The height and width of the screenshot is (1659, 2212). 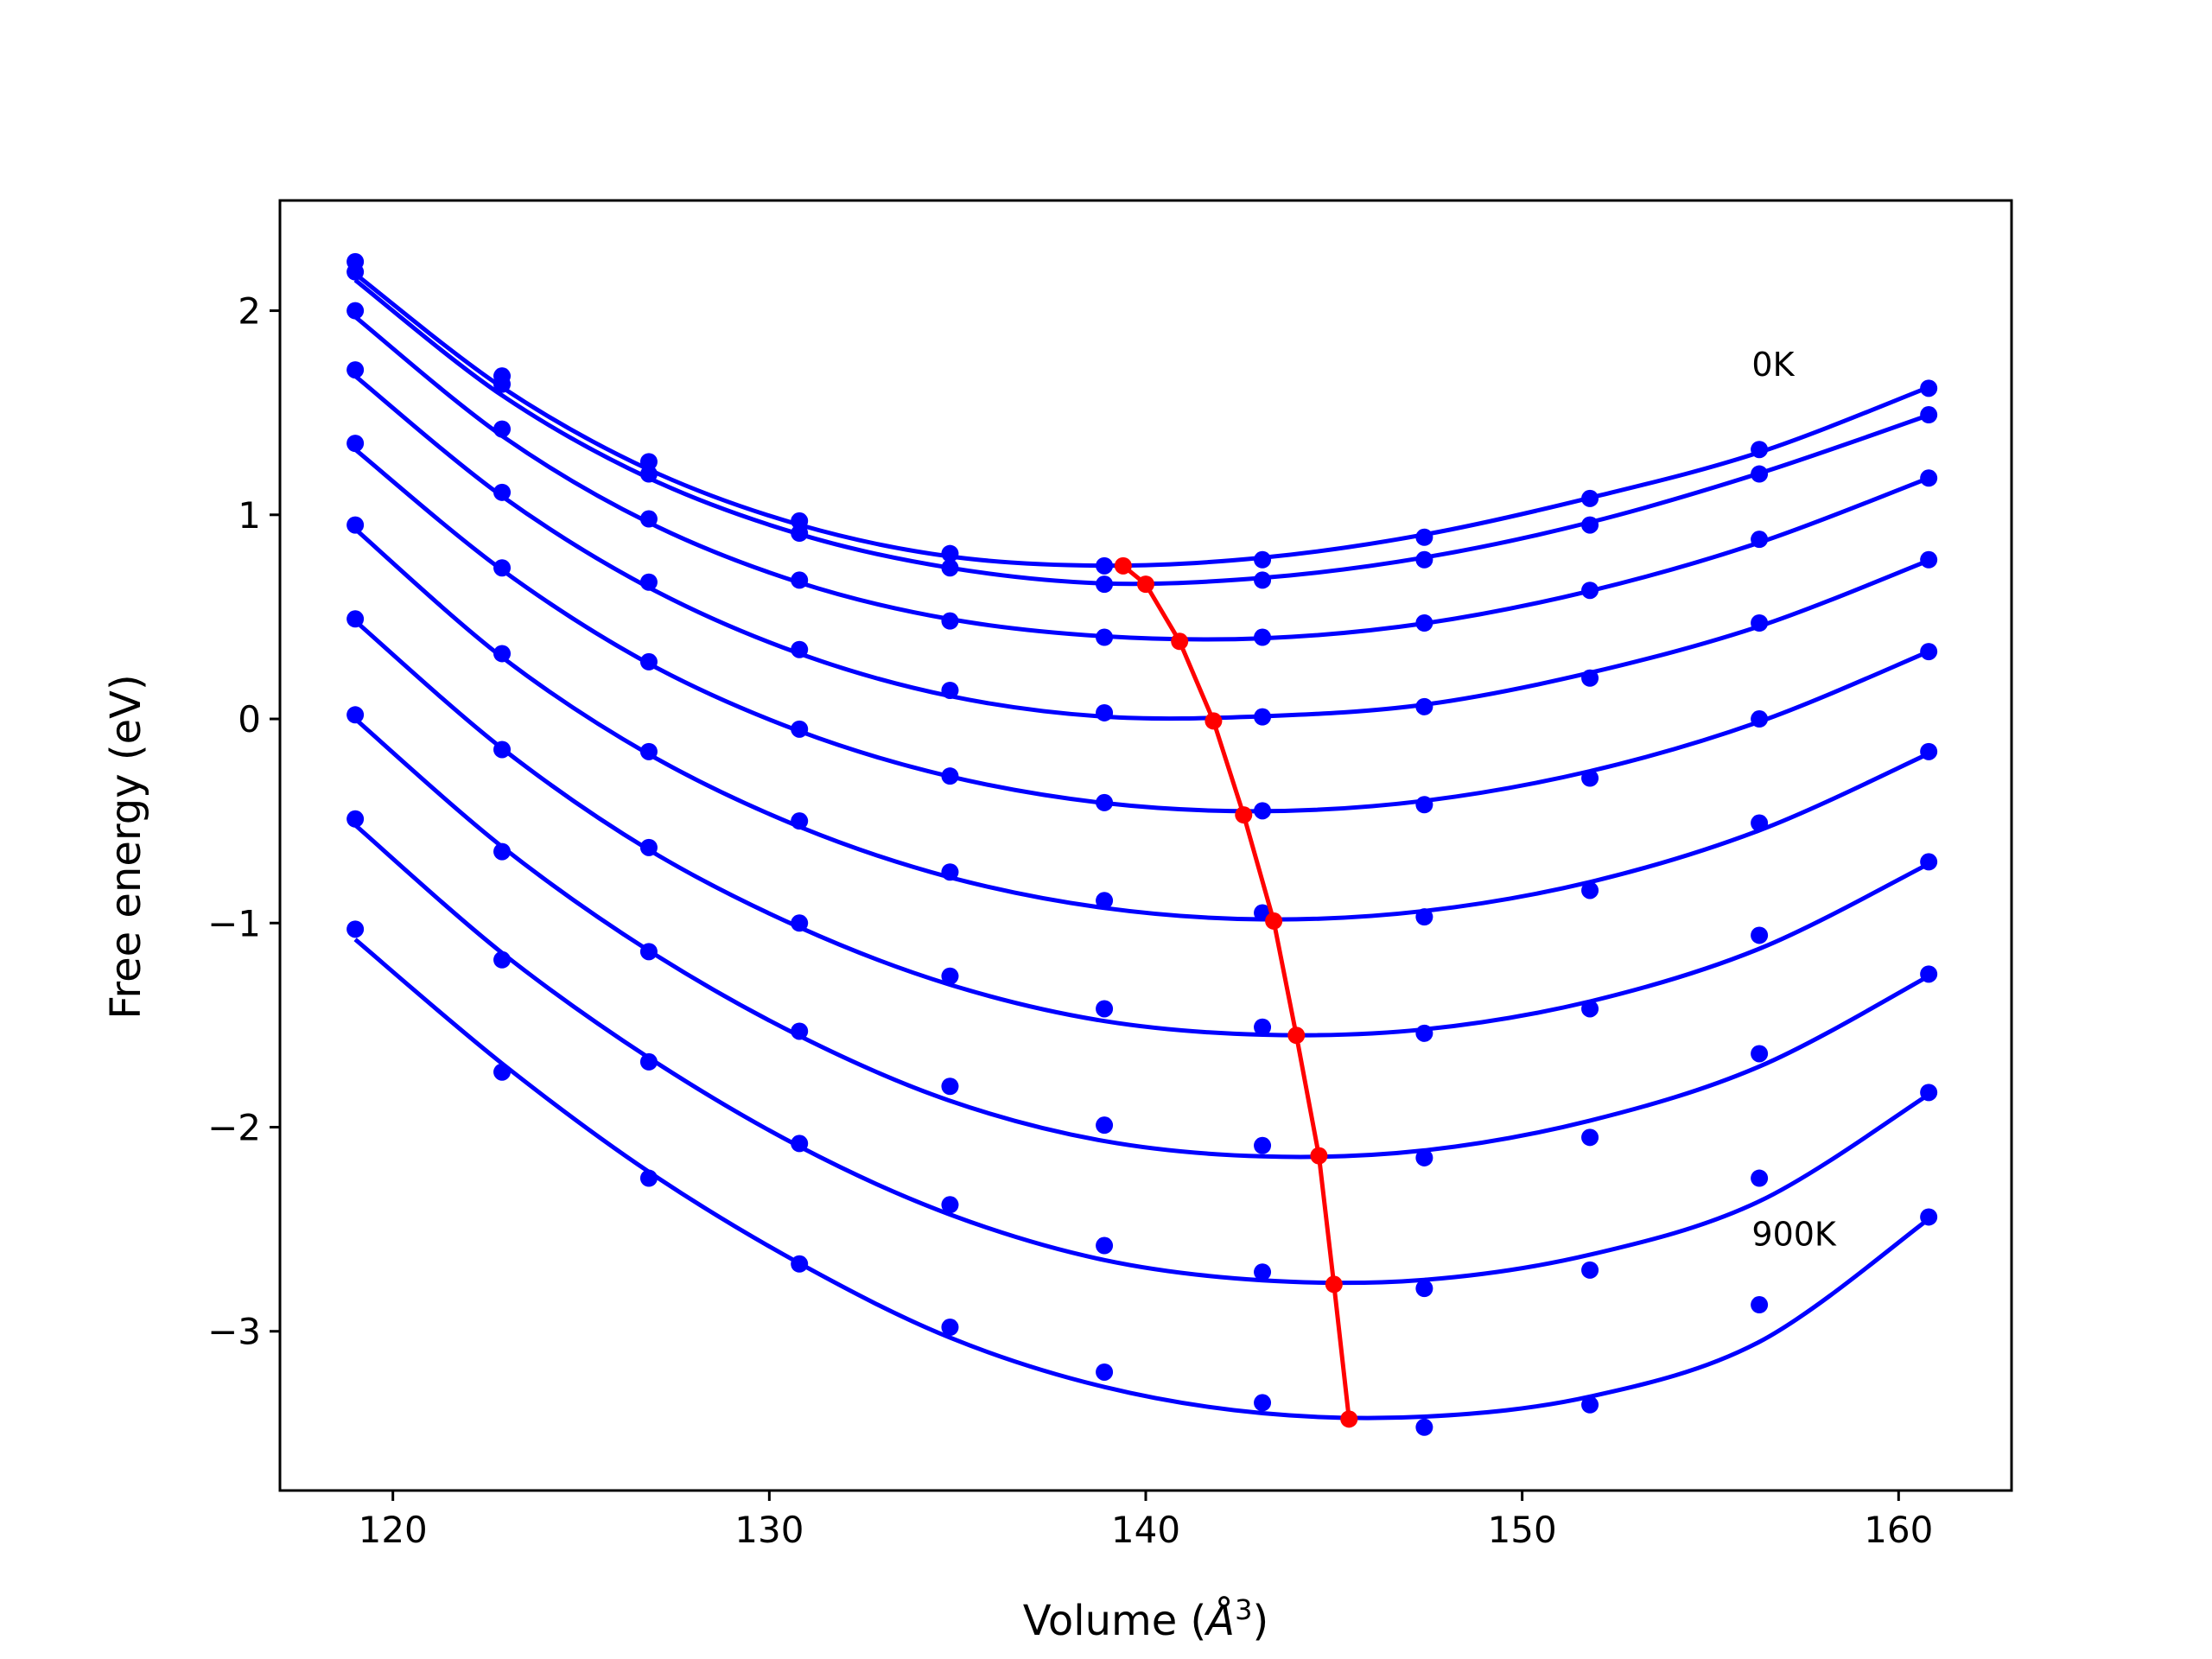 I want to click on x-axis-unit-exponent: 3, so click(x=1243, y=1609).